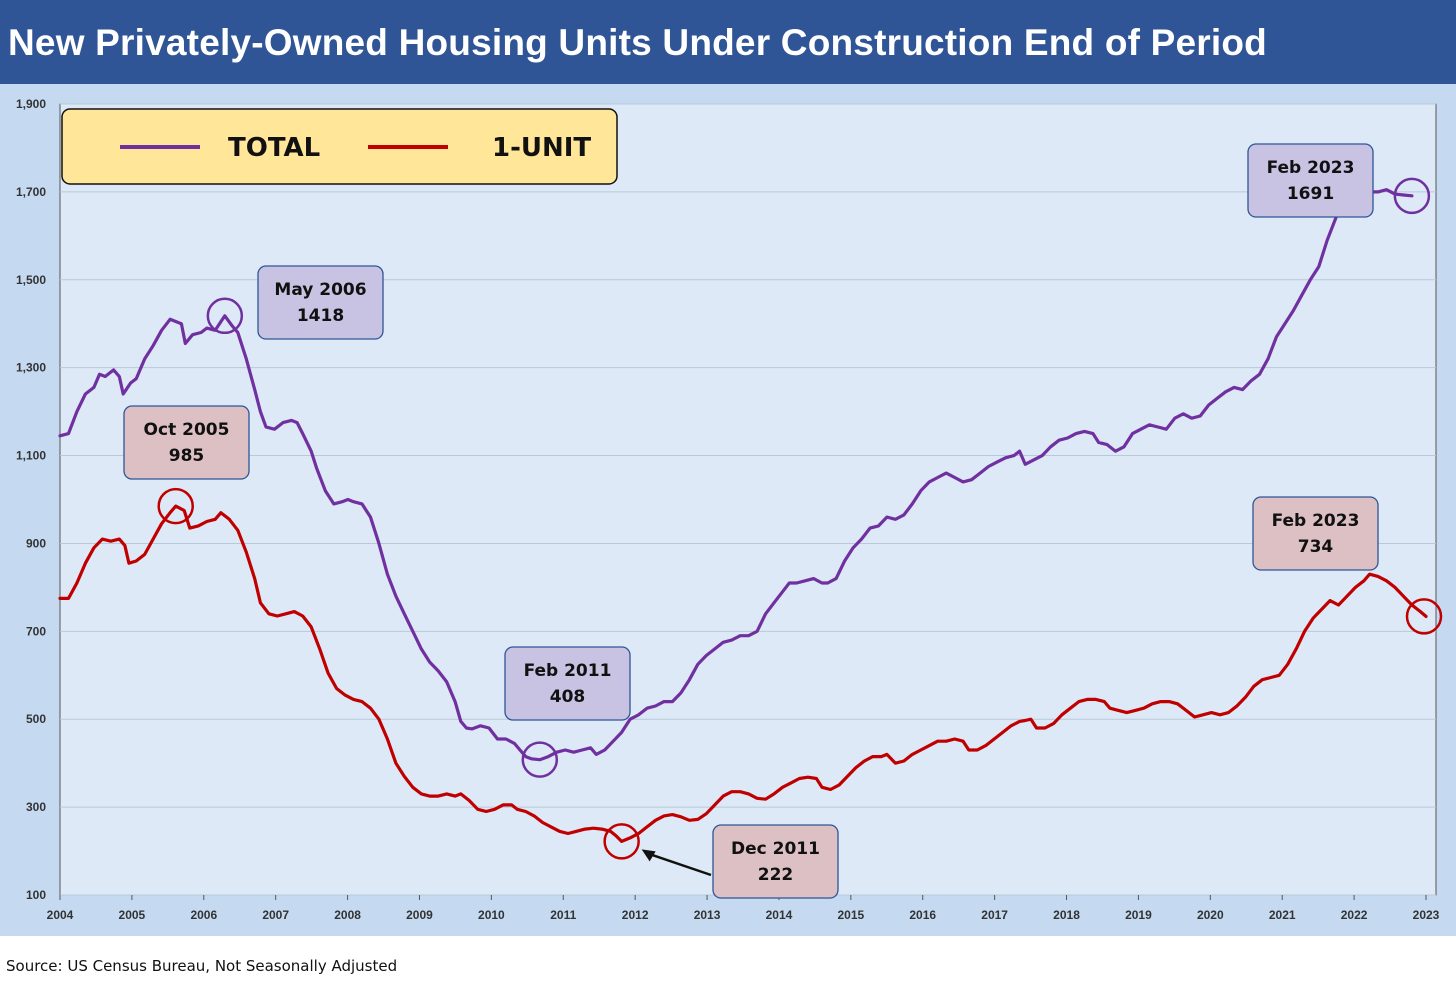  Describe the element at coordinates (36, 807) in the screenshot. I see `y-tick-label: 300` at that location.